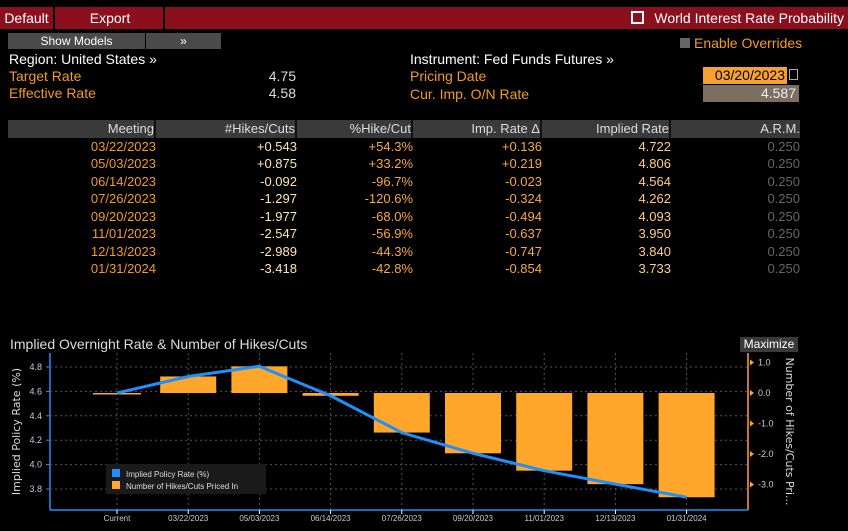 The height and width of the screenshot is (531, 848). What do you see at coordinates (751, 93) in the screenshot?
I see `cur-imp-rate-input: 4.587` at bounding box center [751, 93].